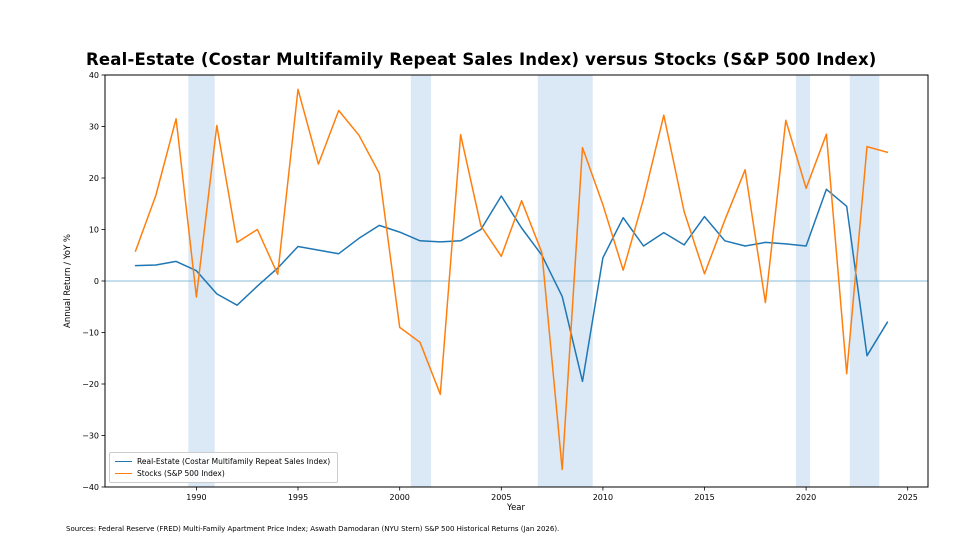 The image size is (980, 554). What do you see at coordinates (501, 497) in the screenshot?
I see `svg-text: 2005` at bounding box center [501, 497].